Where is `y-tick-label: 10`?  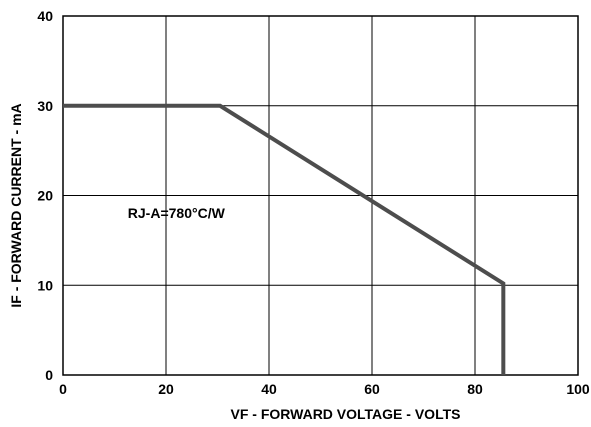 y-tick-label: 10 is located at coordinates (45, 285).